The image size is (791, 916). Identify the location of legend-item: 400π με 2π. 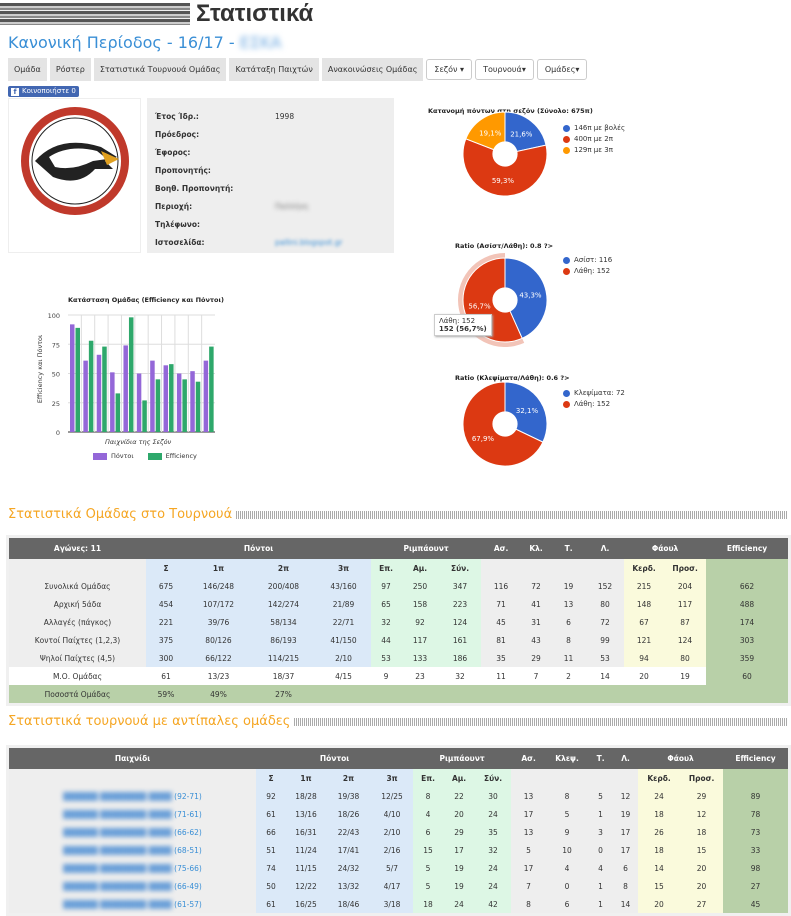
(598, 139).